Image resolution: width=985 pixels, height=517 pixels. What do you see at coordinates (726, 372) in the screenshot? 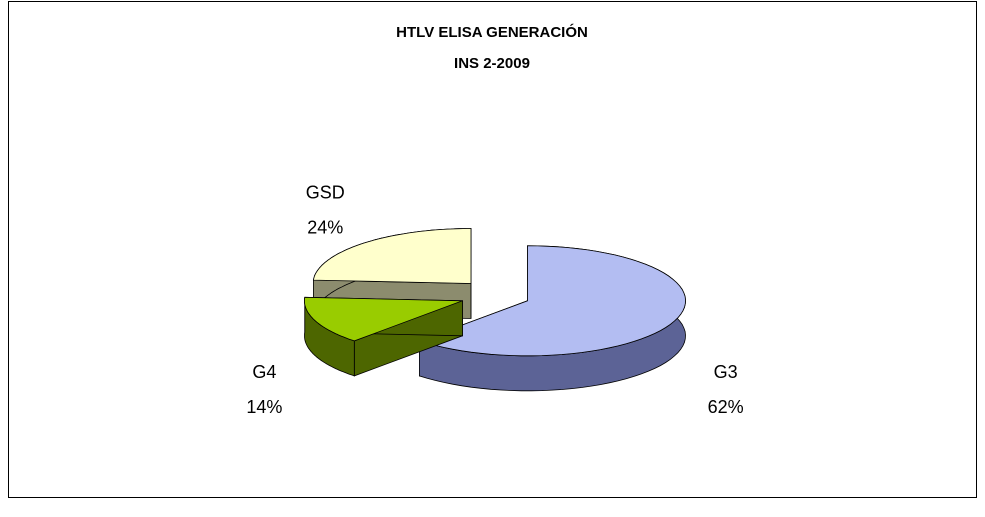
I see `slice-label: G3` at bounding box center [726, 372].